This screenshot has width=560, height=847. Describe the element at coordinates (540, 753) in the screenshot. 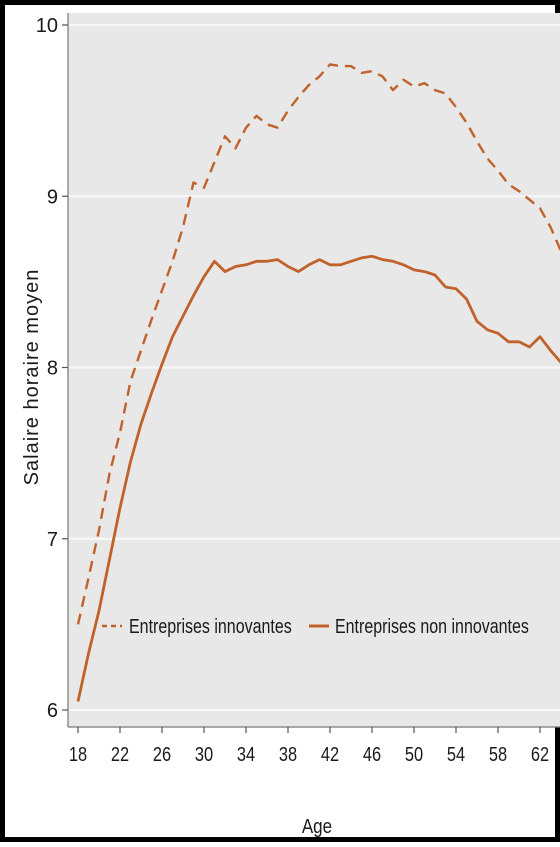

I see `x-tick-label: 62` at that location.